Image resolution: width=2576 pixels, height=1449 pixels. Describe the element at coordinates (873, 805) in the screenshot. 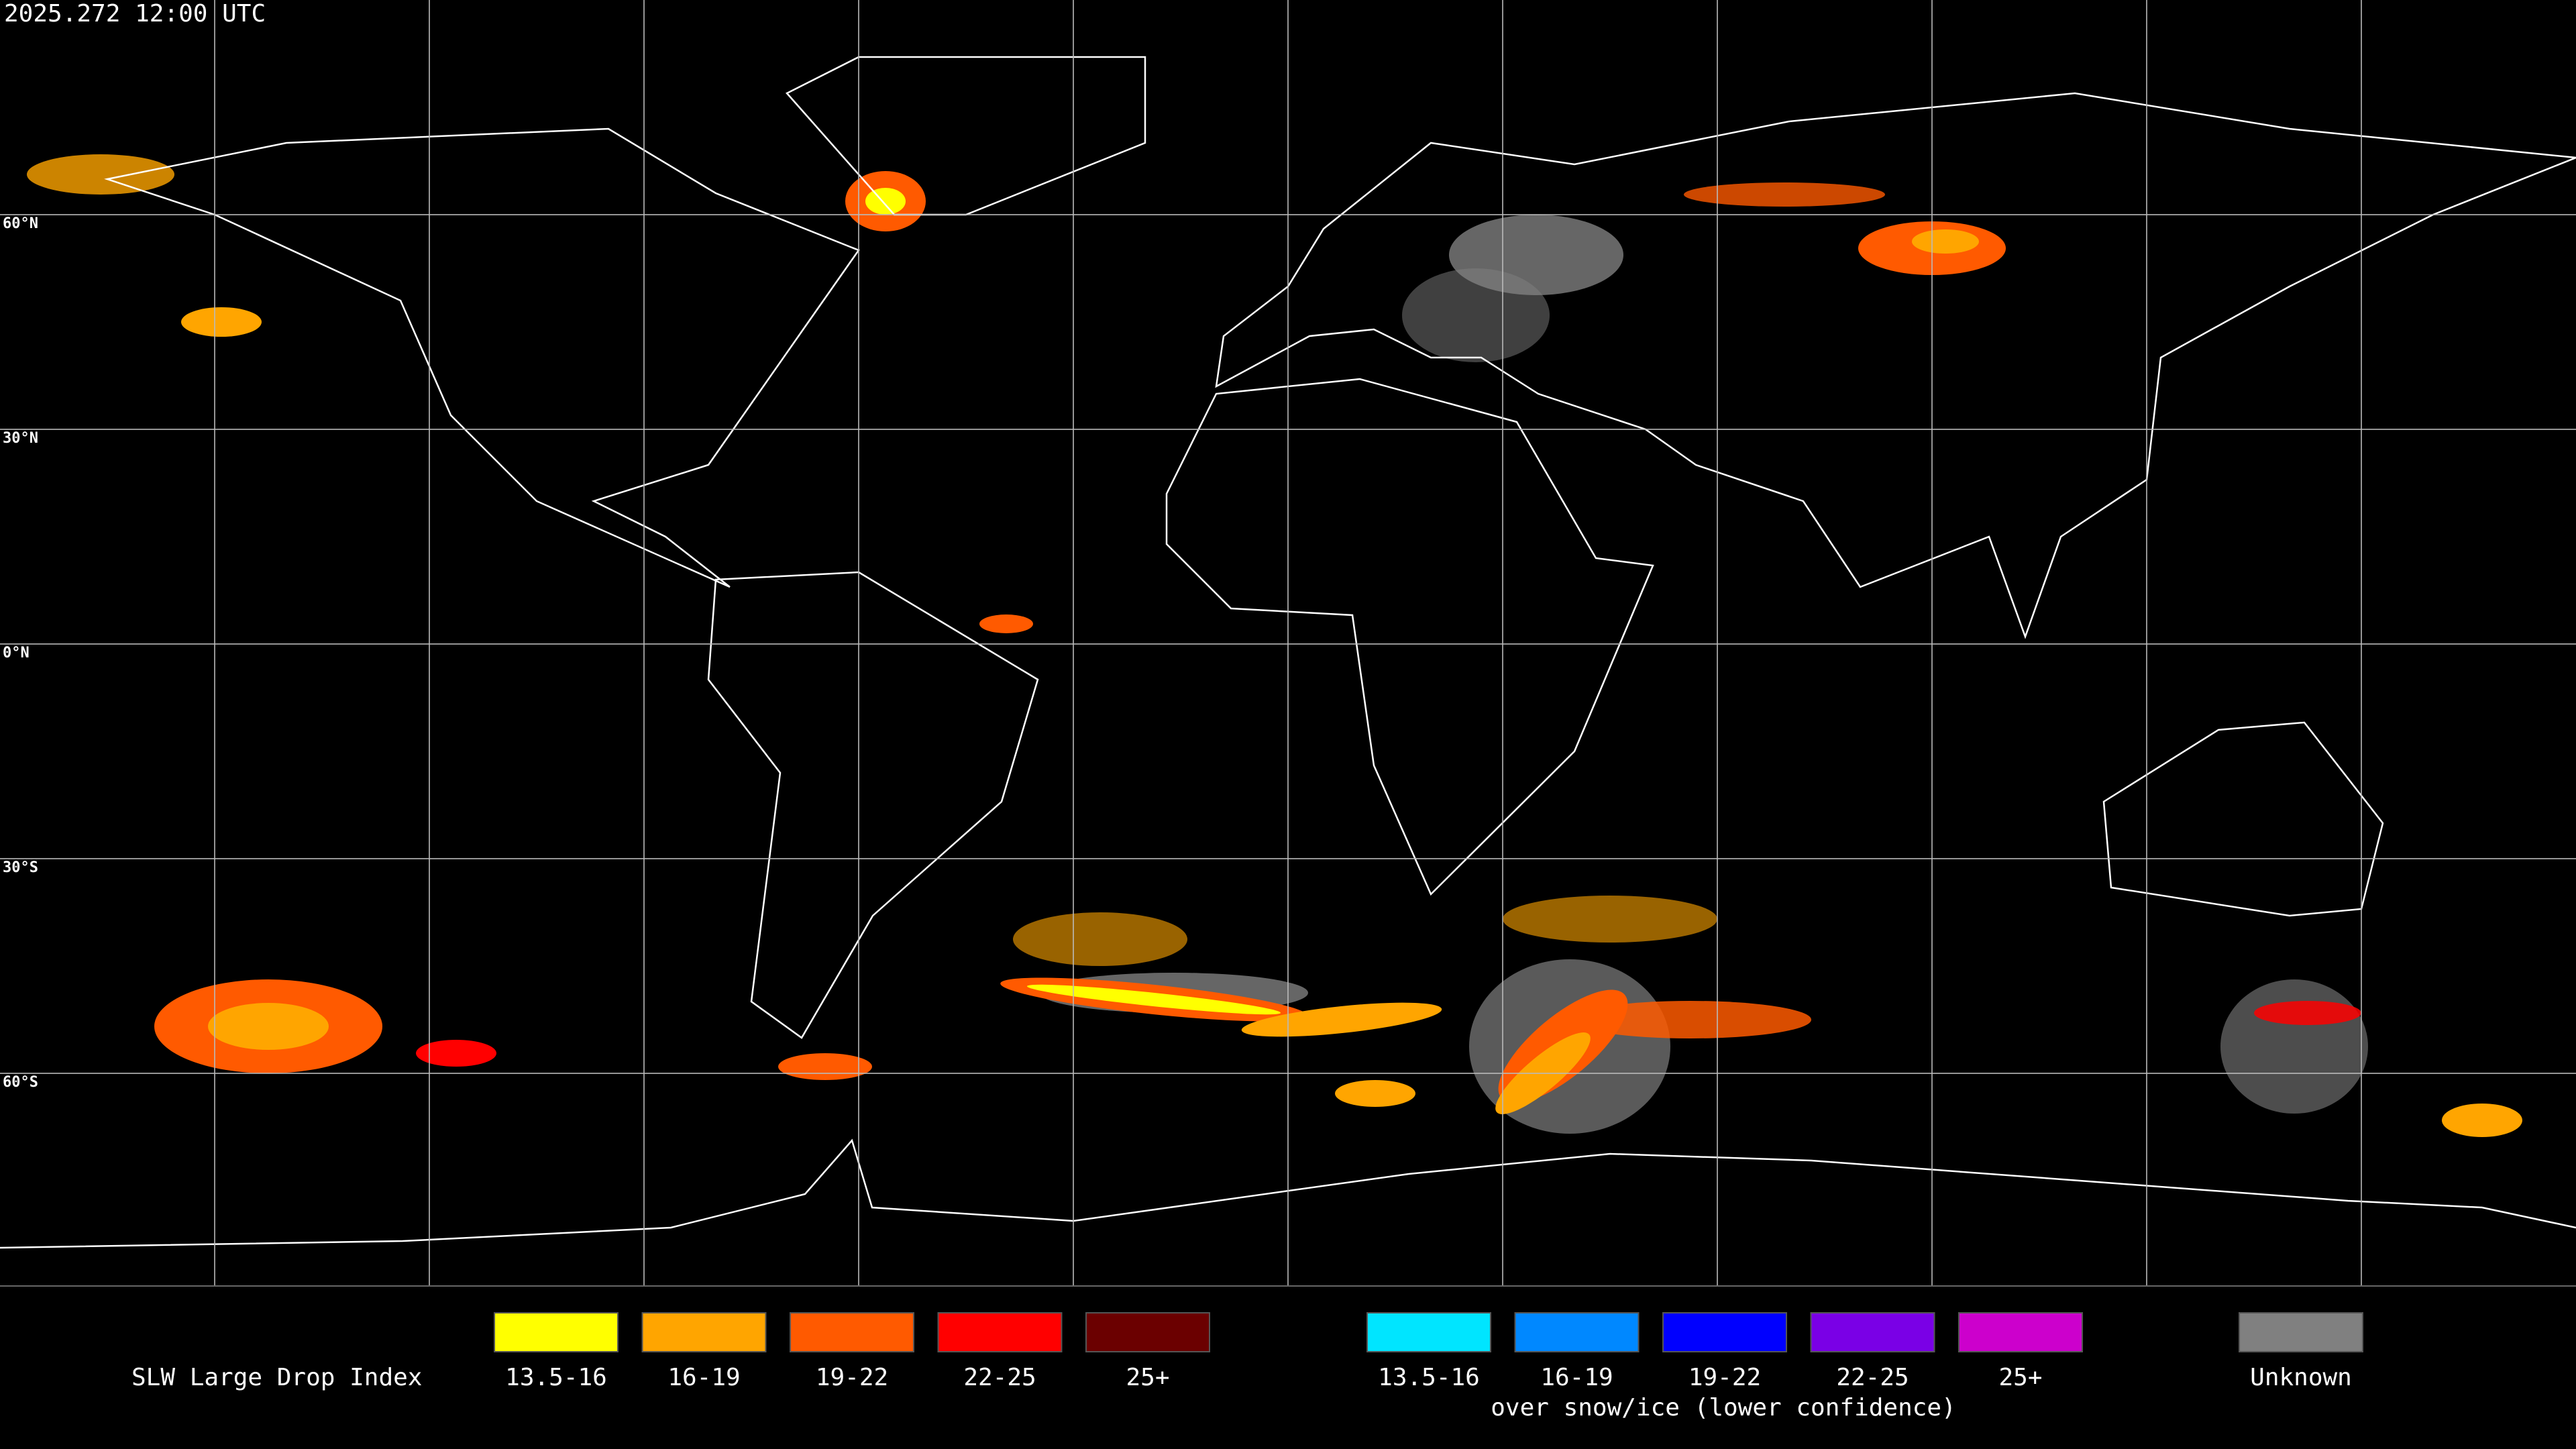

I see `south-america` at that location.